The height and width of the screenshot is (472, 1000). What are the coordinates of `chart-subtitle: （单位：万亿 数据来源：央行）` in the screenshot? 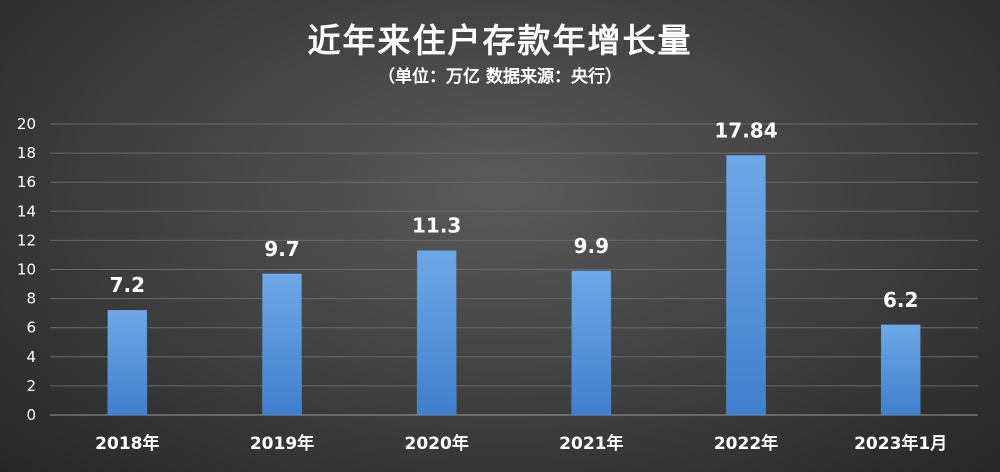 It's located at (500, 77).